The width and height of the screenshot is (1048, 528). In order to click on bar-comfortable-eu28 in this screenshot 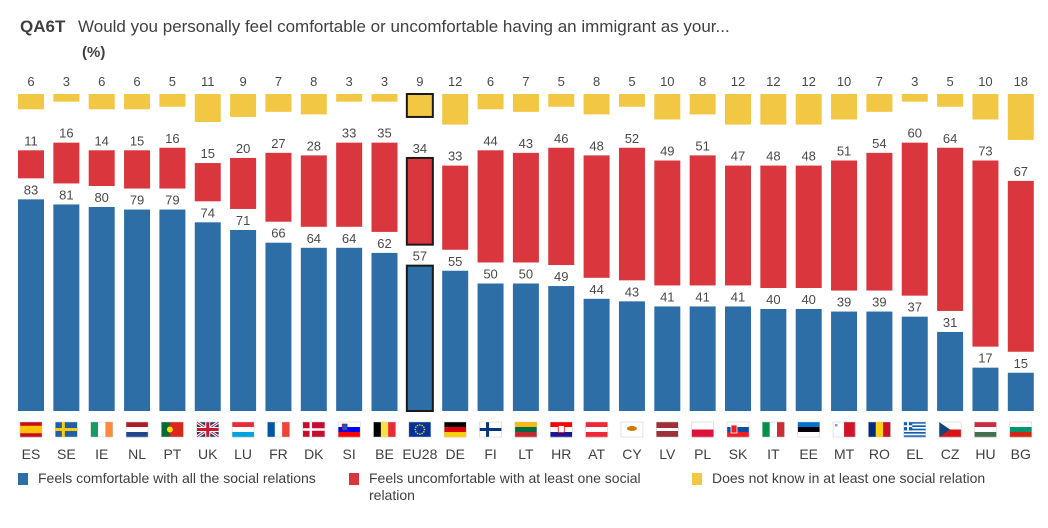, I will do `click(419, 338)`.